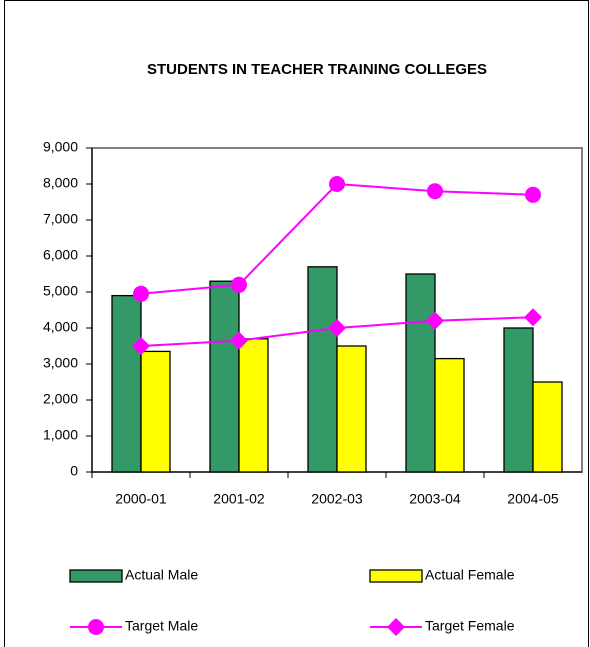 The width and height of the screenshot is (590, 647). Describe the element at coordinates (60, 291) in the screenshot. I see `y-tick-label: 5,000` at that location.